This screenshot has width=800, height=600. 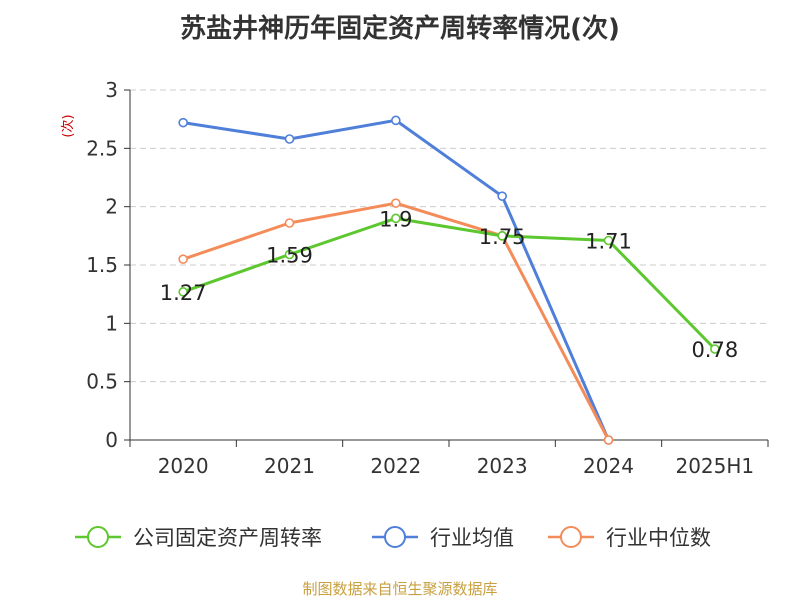 What do you see at coordinates (395, 466) in the screenshot?
I see `x-tick-label: 2022` at bounding box center [395, 466].